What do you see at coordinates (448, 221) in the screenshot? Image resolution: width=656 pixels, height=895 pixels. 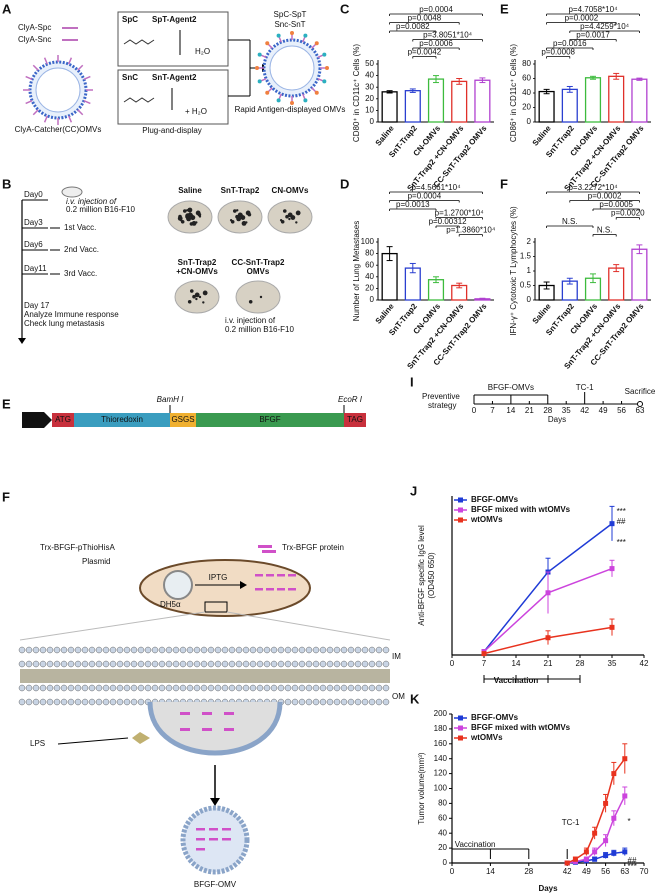 I see `p-value: p=0.00312` at bounding box center [448, 221].